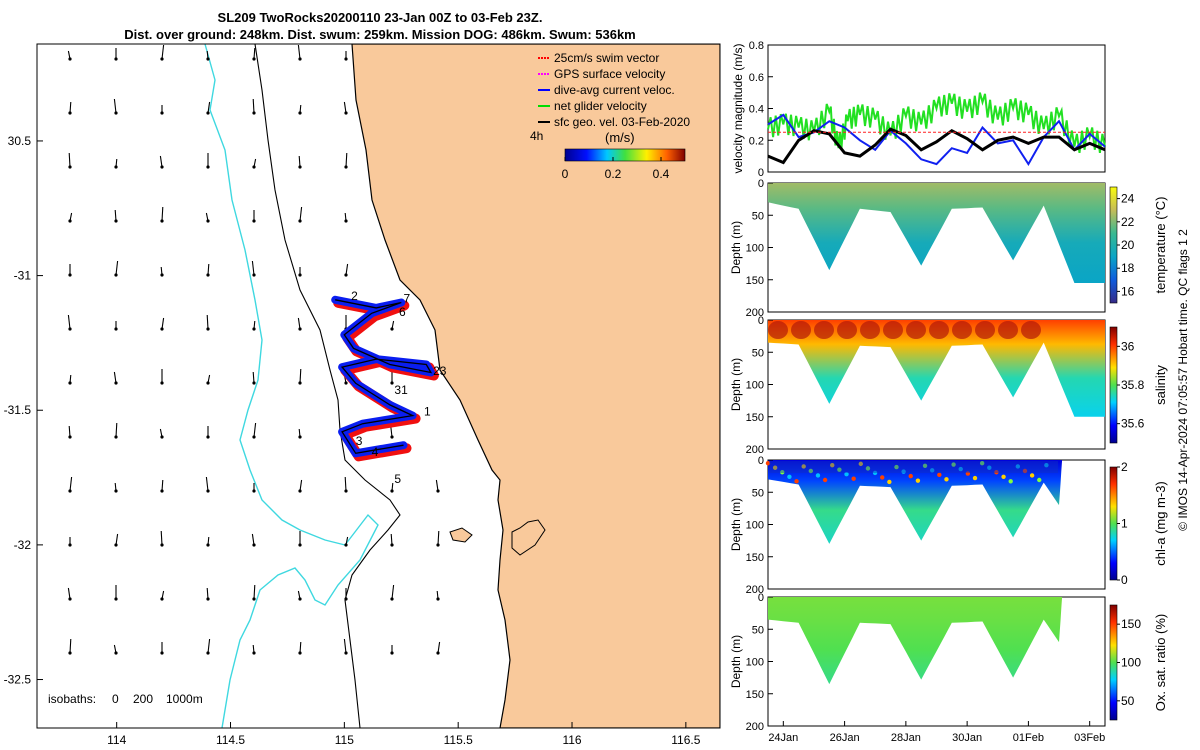 This screenshot has width=1200, height=750. I want to click on track-day-label: 7, so click(407, 299).